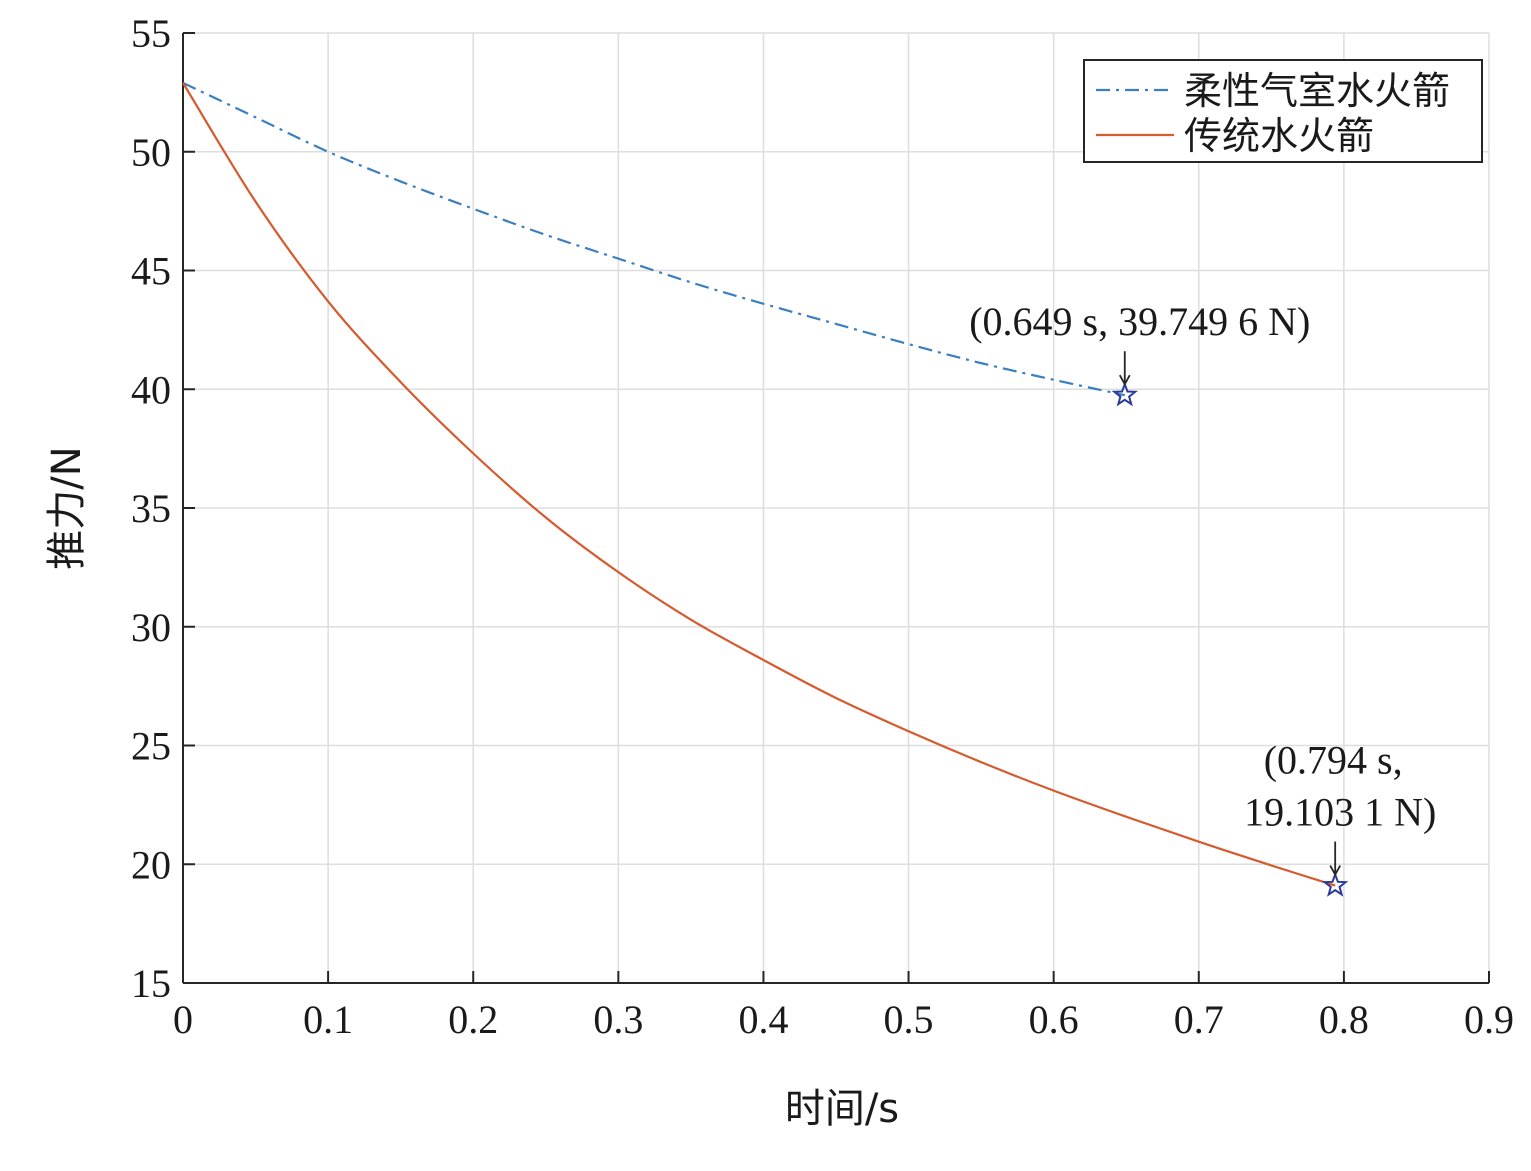  Describe the element at coordinates (328, 1019) in the screenshot. I see `x-tick-label: 0.1` at that location.